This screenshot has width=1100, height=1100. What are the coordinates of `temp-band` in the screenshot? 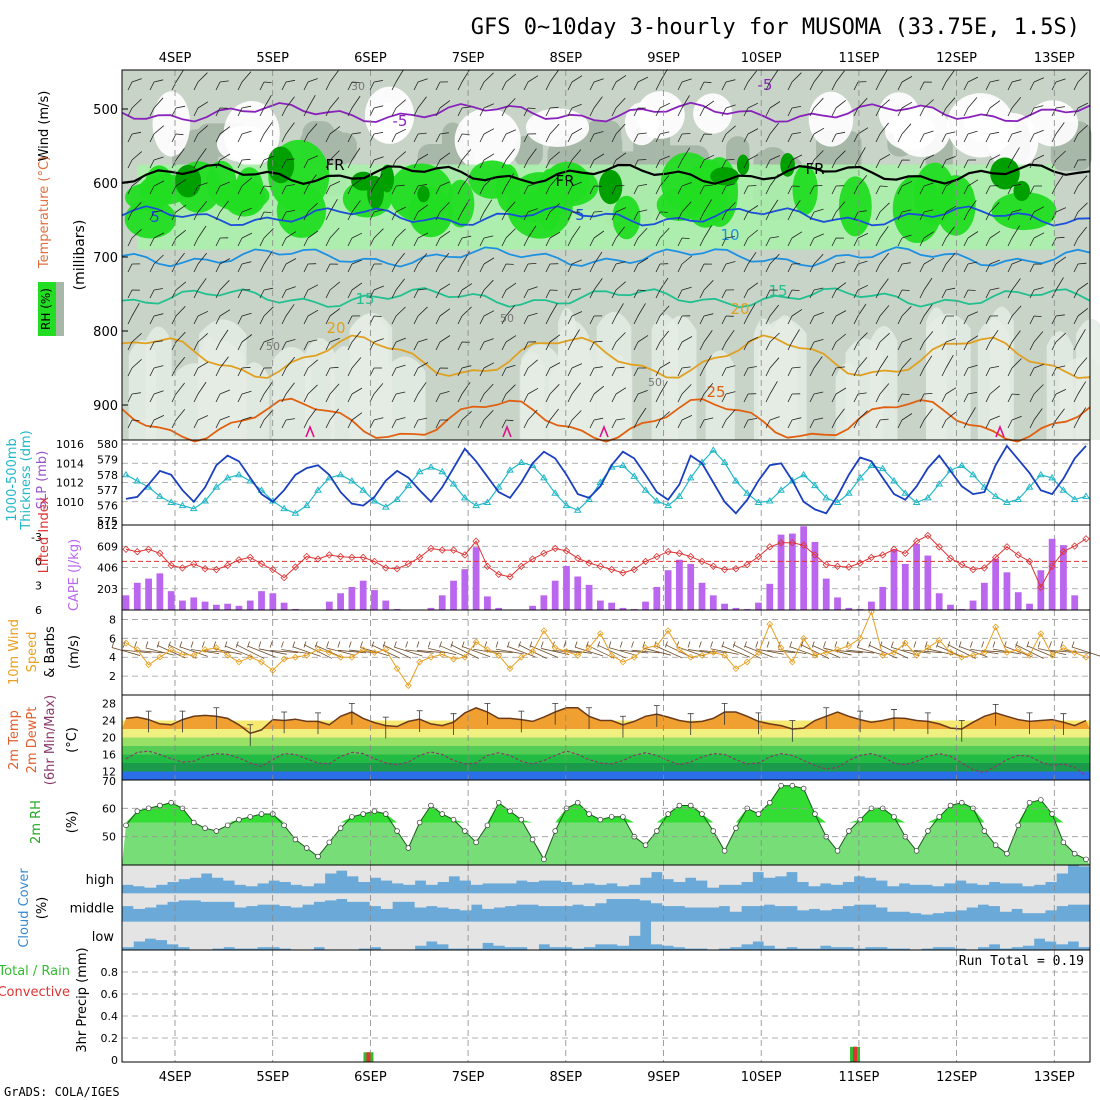 It's located at (606, 775).